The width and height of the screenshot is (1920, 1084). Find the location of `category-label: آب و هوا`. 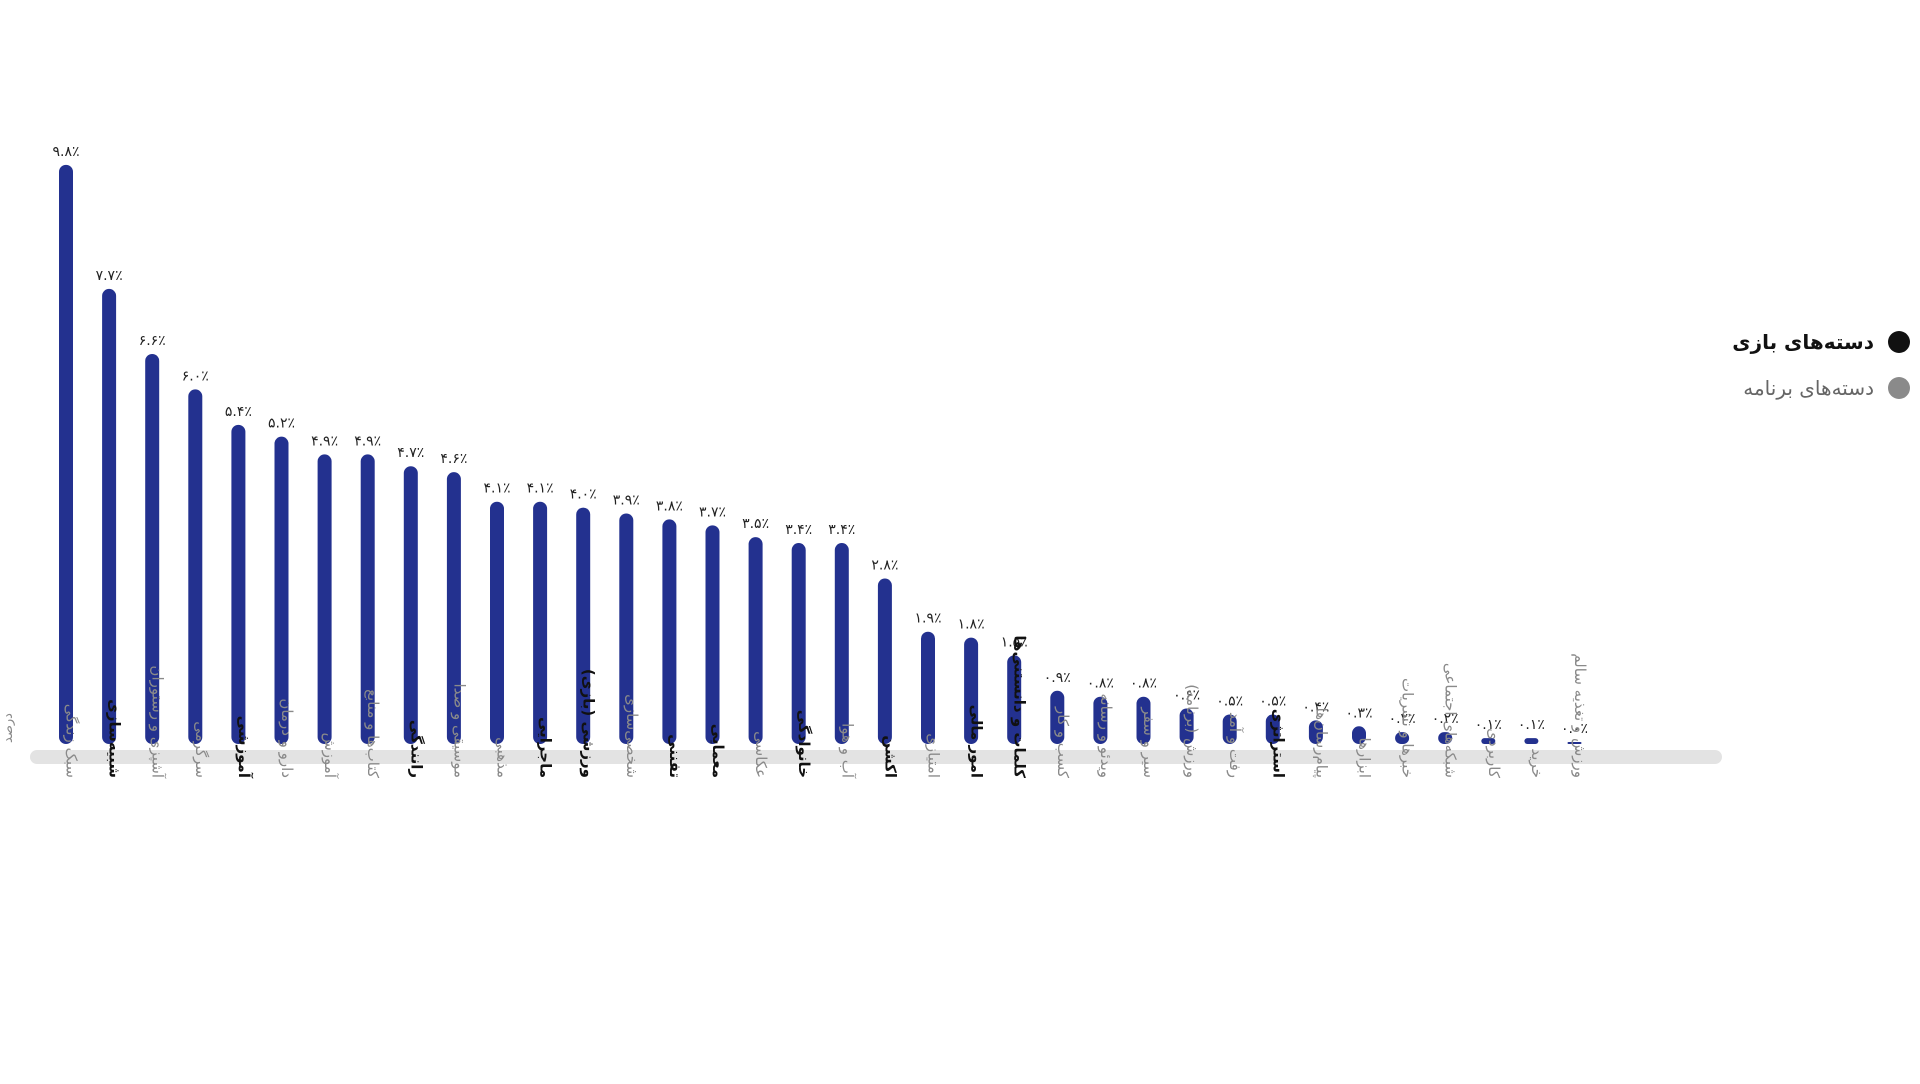

category-label: آب و هوا is located at coordinates (847, 751).